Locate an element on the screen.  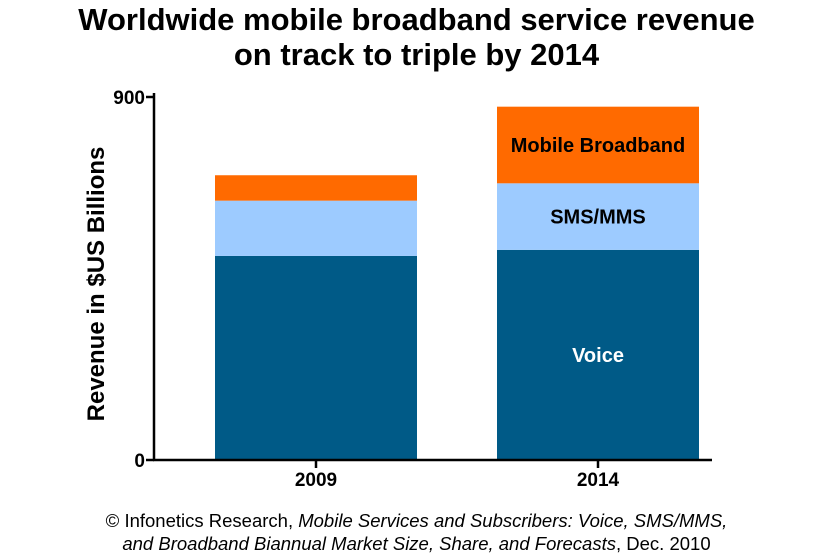
bar-2014-mobile-broadband is located at coordinates (598, 145).